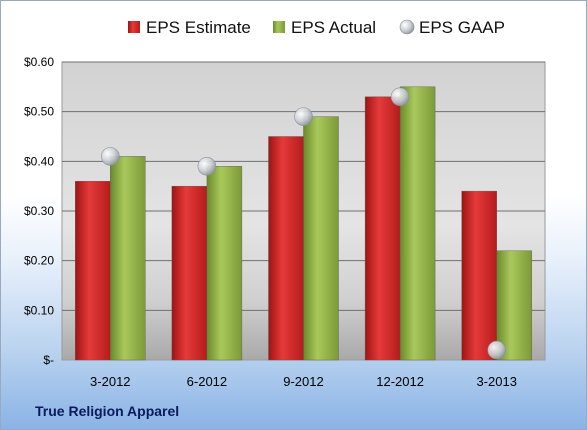  Describe the element at coordinates (107, 411) in the screenshot. I see `company-name: True Religion Apparel` at that location.